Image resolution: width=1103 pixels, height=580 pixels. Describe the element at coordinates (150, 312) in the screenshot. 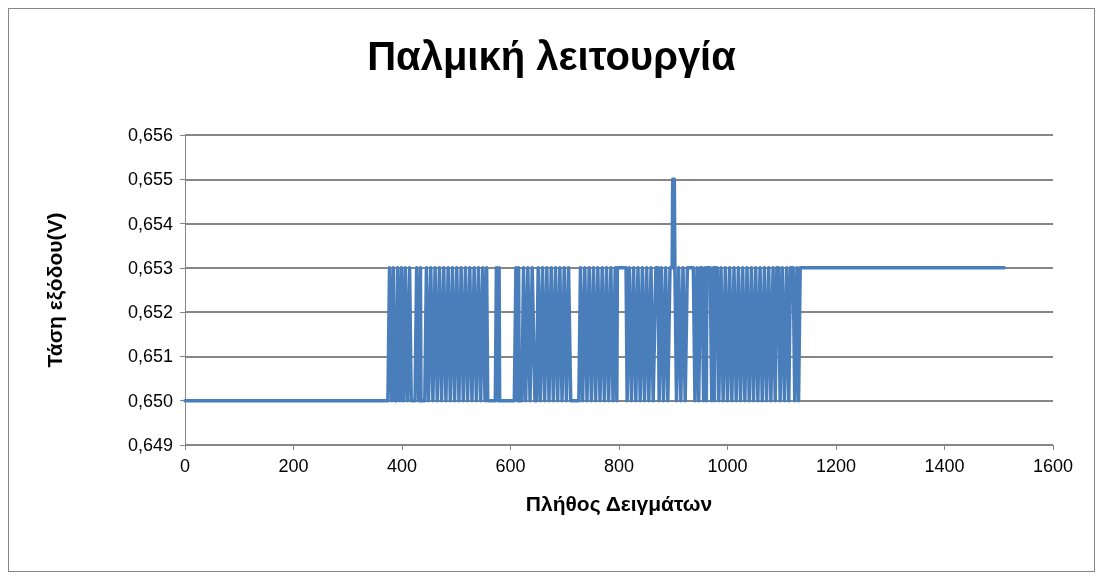

I see `y-tick-label: 0,652` at that location.